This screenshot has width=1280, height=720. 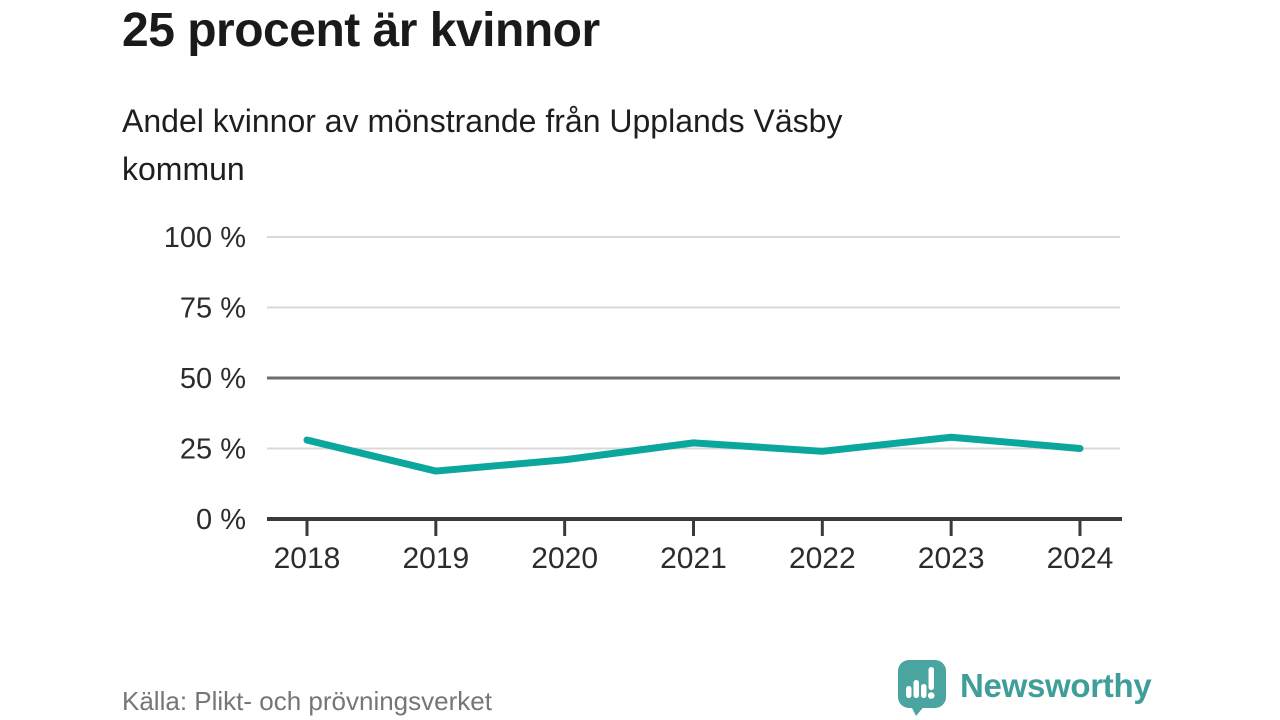 What do you see at coordinates (183, 169) in the screenshot?
I see `chart-subtitle-line2: kommun` at bounding box center [183, 169].